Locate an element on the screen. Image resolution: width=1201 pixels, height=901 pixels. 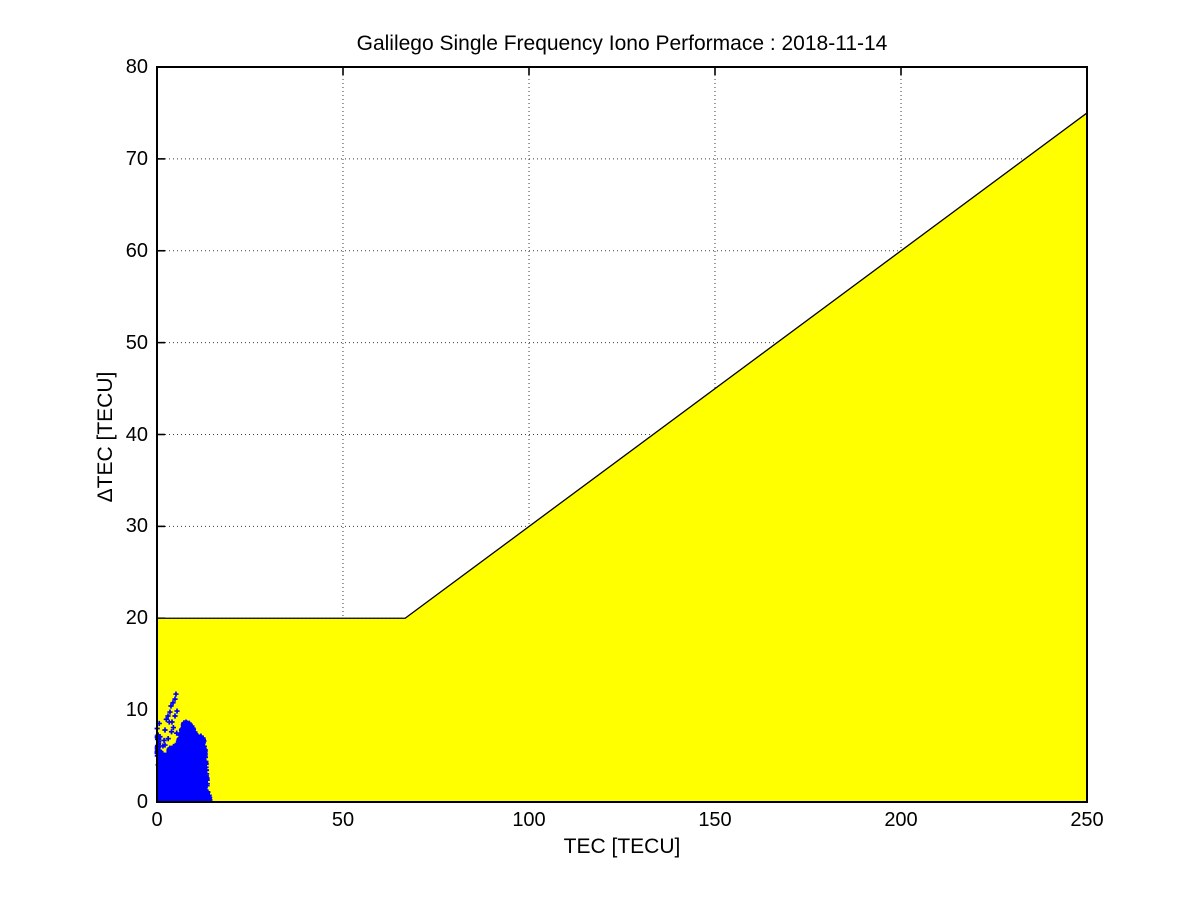
x-tick-label: 200 is located at coordinates (901, 820).